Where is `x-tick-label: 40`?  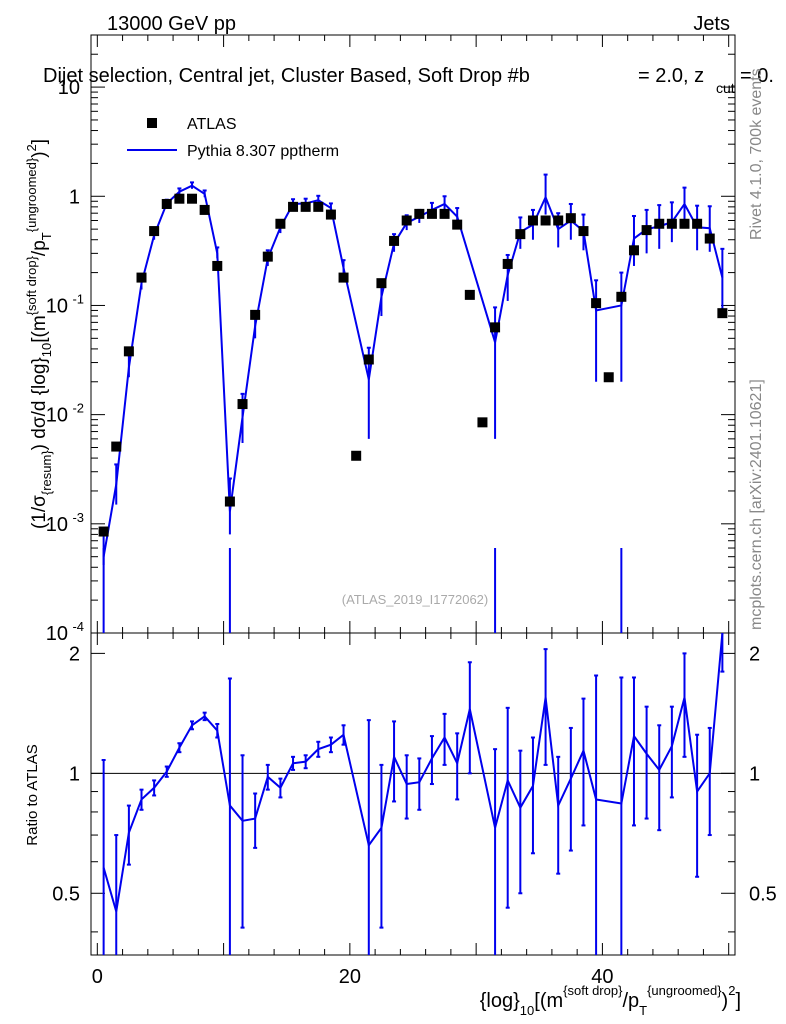
x-tick-label: 40 is located at coordinates (602, 977).